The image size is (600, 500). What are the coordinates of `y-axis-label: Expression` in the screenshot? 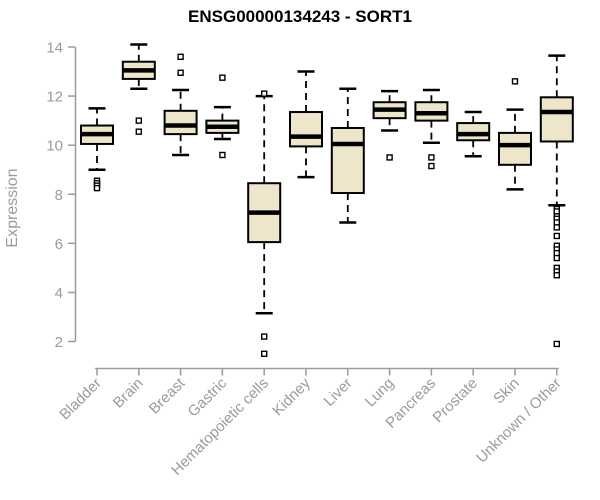 It's located at (12, 207).